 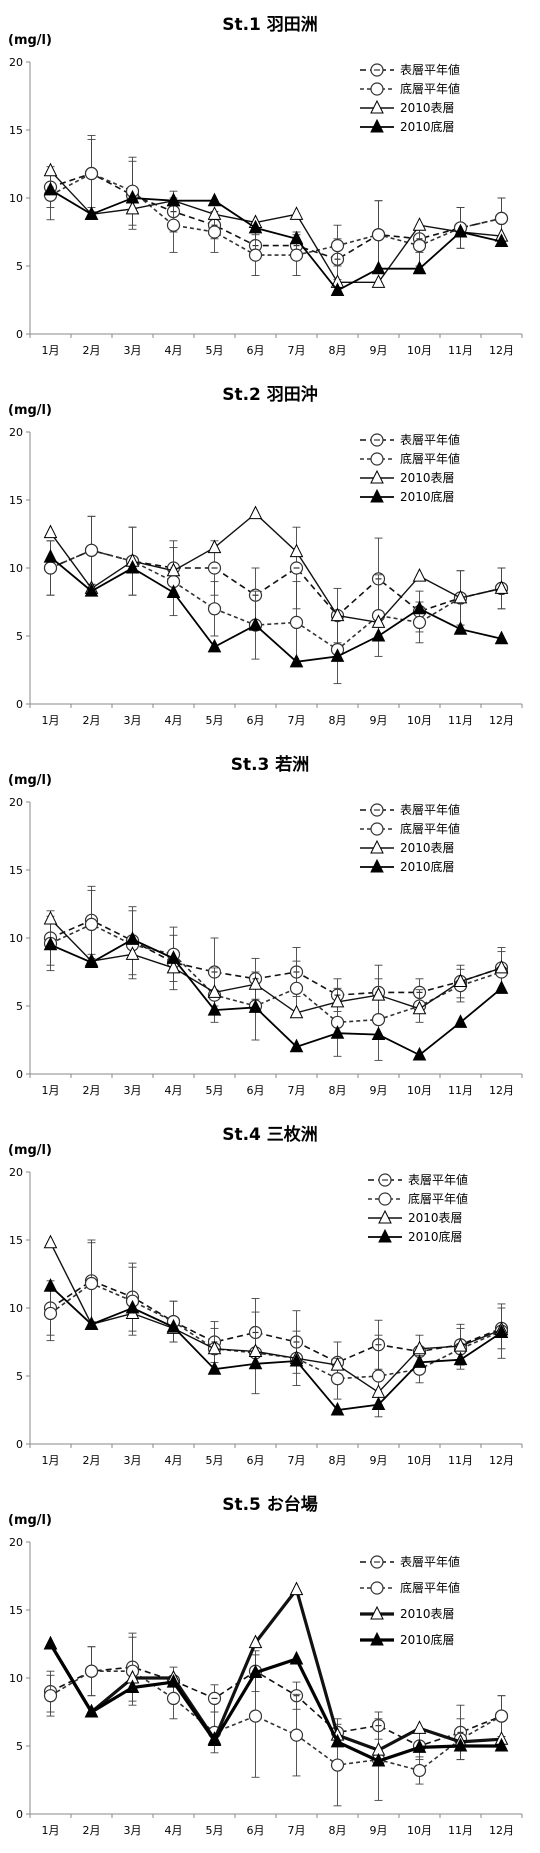 I want to click on y-tick-label: 20, so click(x=16, y=432).